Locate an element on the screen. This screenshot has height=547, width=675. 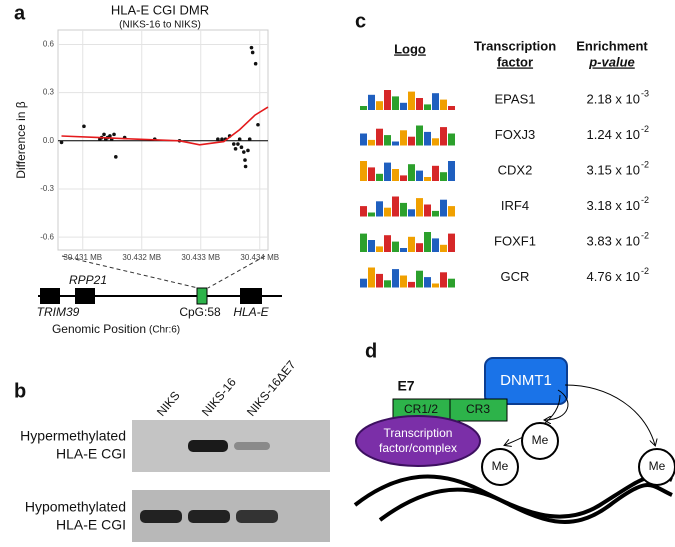
chart-title: HLA-E CGI DMR is located at coordinates (160, 9).